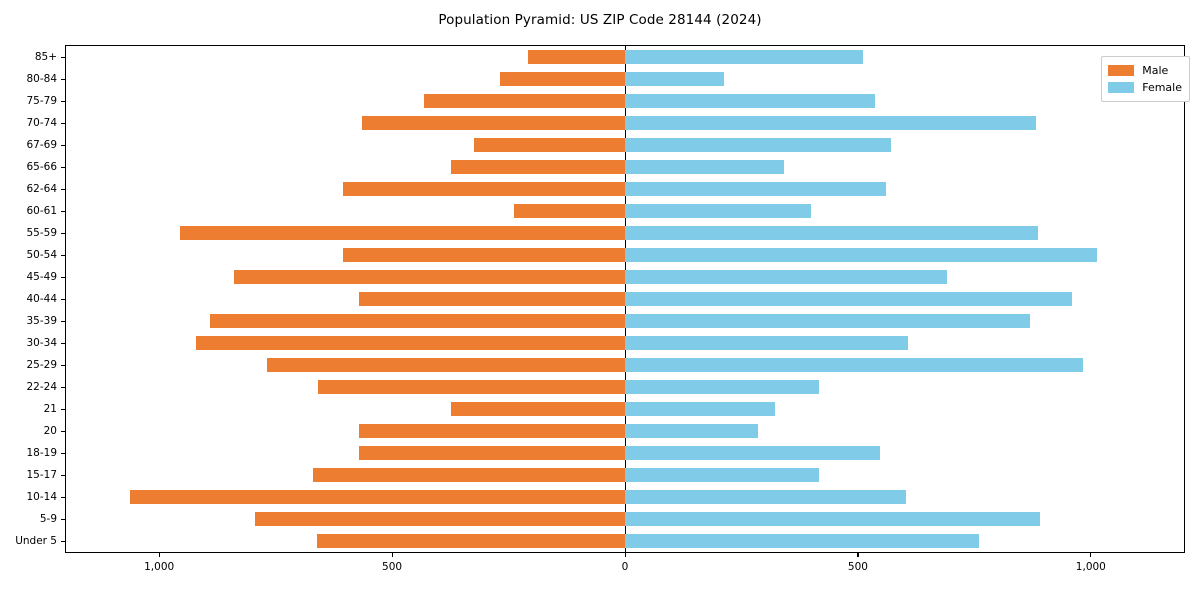 This screenshot has height=600, width=1200. I want to click on legend-label: Male, so click(1155, 70).